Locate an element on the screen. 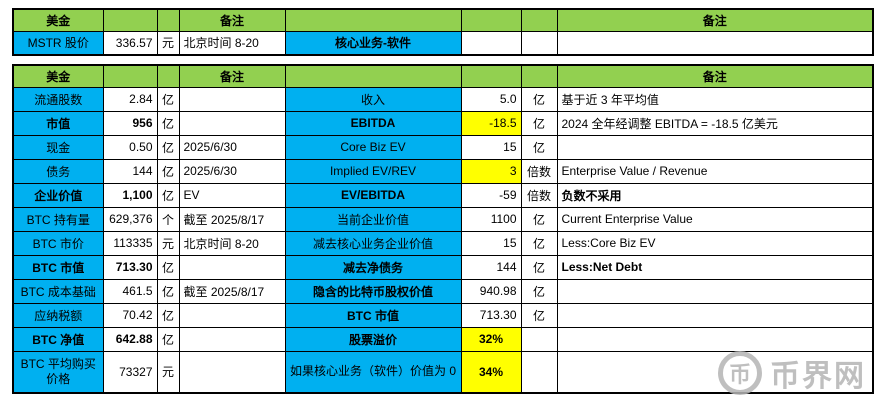  mid-label-cell: 核心业务-软件 is located at coordinates (373, 43).